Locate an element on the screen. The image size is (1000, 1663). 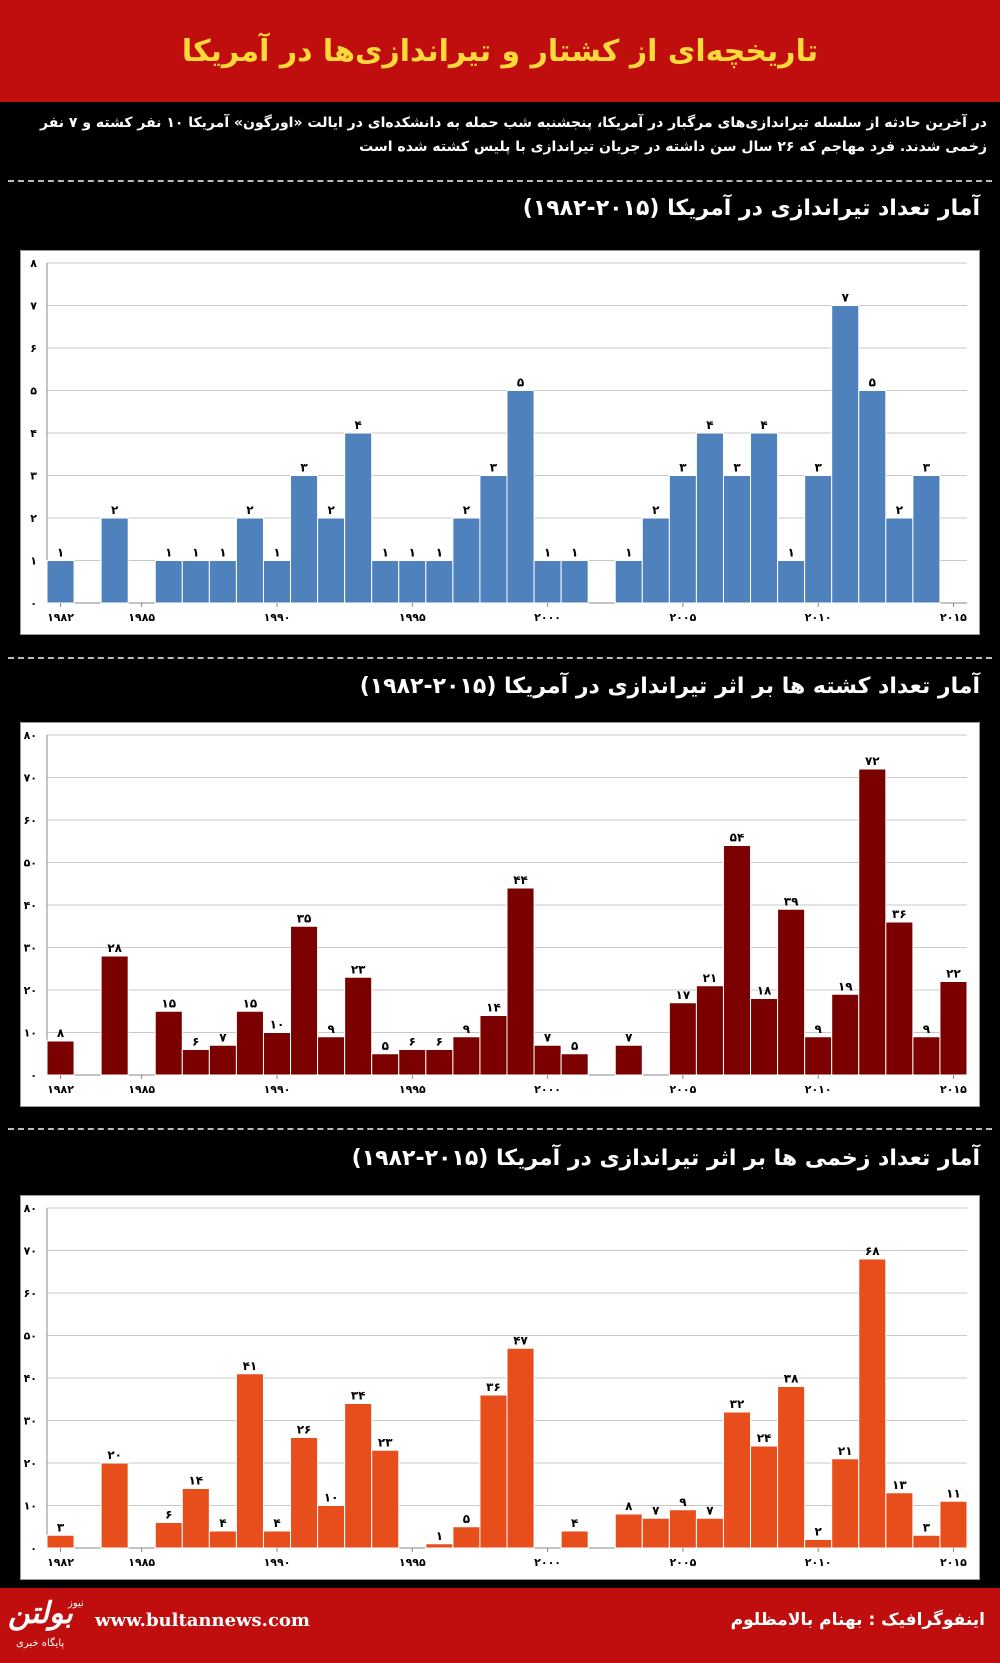
bar-value-label: ۳۵ is located at coordinates (304, 918).